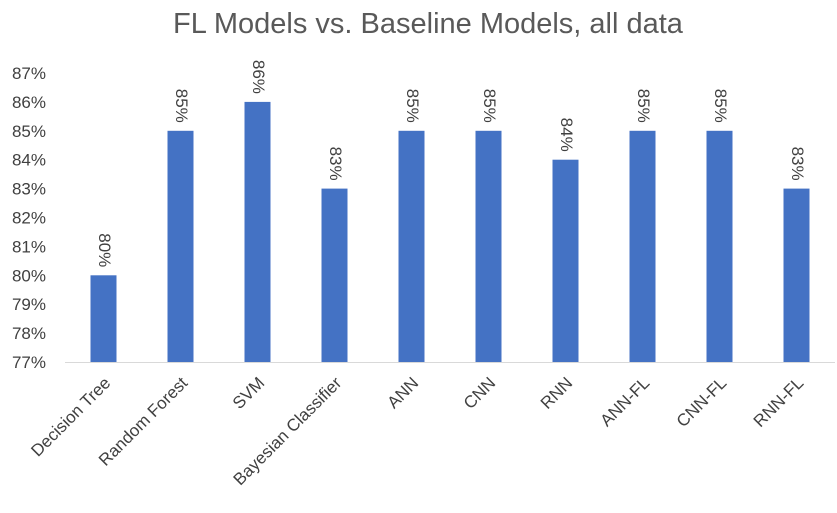 The width and height of the screenshot is (837, 513). Describe the element at coordinates (29, 362) in the screenshot. I see `y-tick-label: 77%` at that location.